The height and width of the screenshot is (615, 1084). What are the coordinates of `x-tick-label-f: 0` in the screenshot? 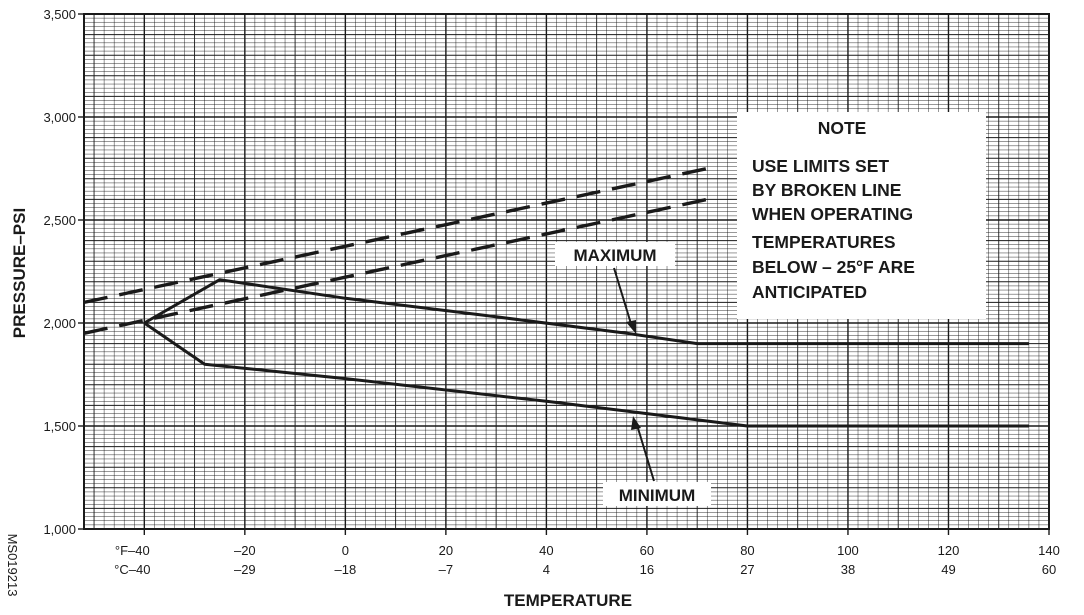 It's located at (345, 550).